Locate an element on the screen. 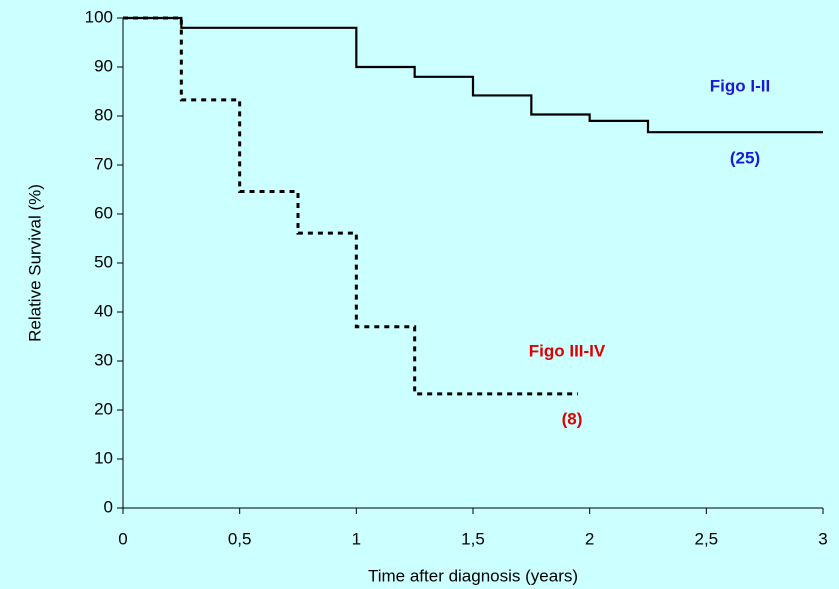 The image size is (839, 589). x-tick-label: 1,5 is located at coordinates (473, 538).